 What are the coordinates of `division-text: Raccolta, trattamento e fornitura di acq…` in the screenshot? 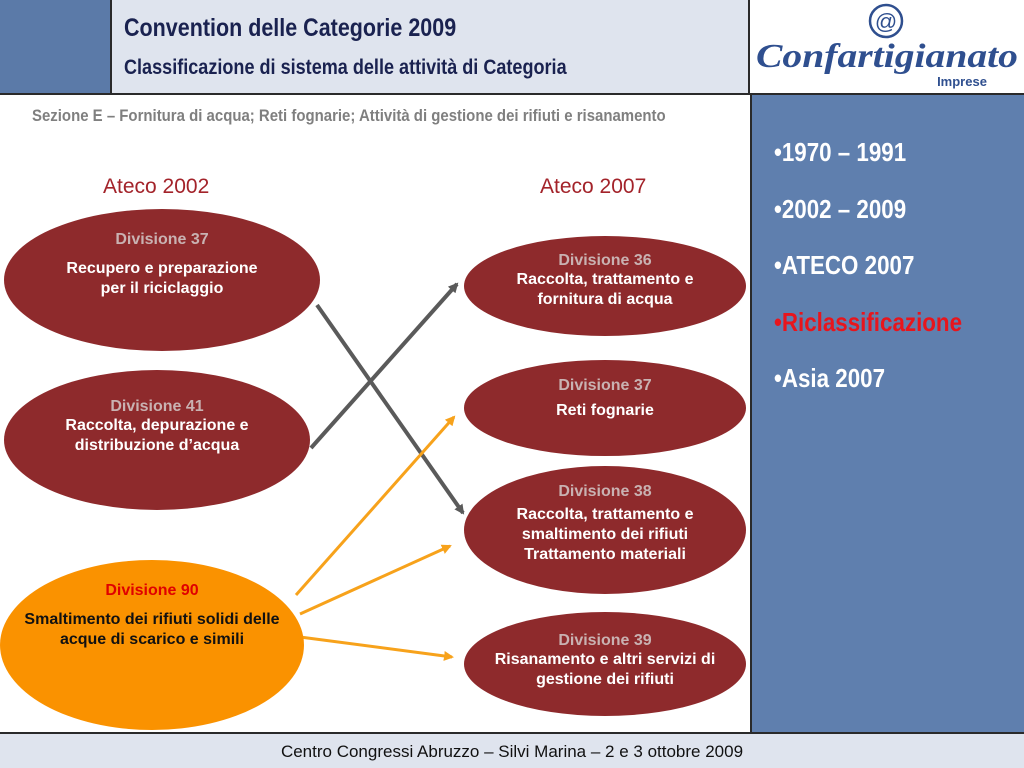 It's located at (605, 289).